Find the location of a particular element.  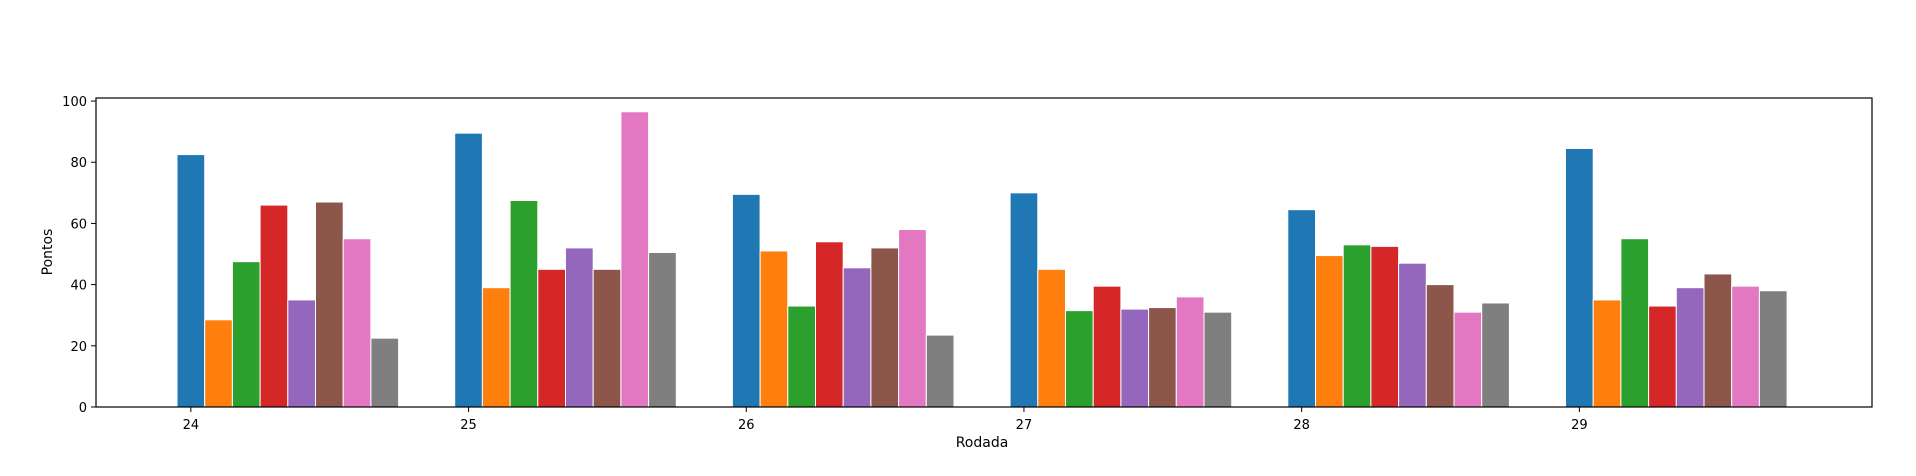

y-tick-label: 20 is located at coordinates (78, 347).